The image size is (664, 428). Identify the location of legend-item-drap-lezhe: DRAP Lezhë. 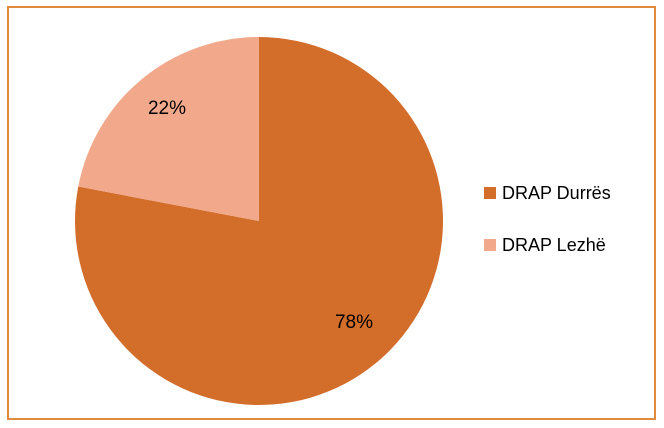
(547, 245).